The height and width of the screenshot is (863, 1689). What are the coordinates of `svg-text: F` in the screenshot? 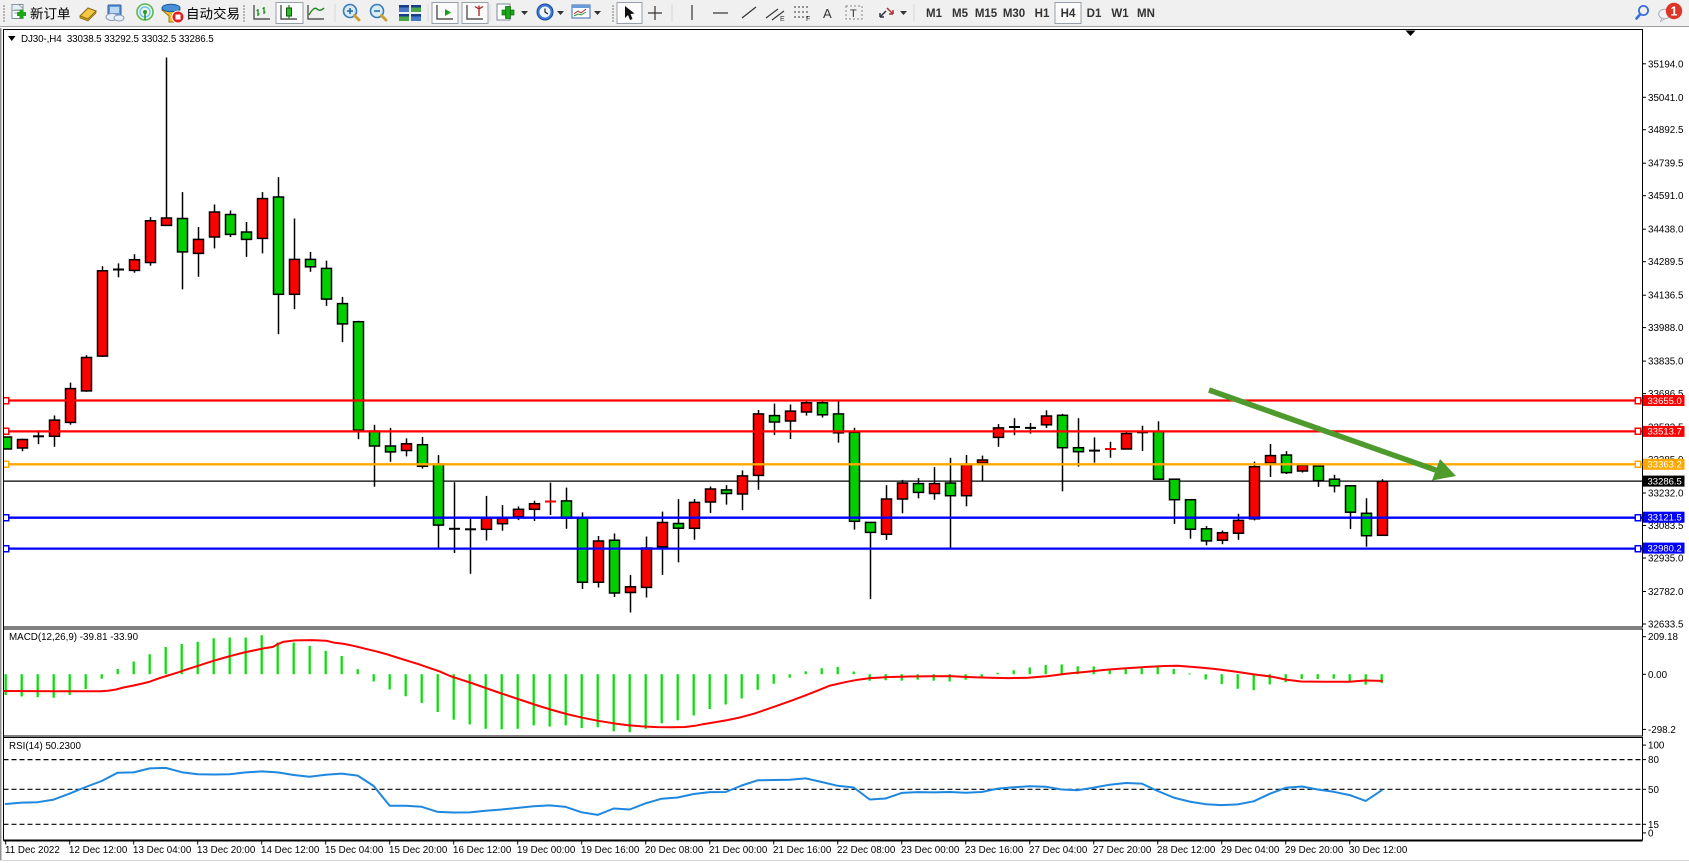 It's located at (808, 19).